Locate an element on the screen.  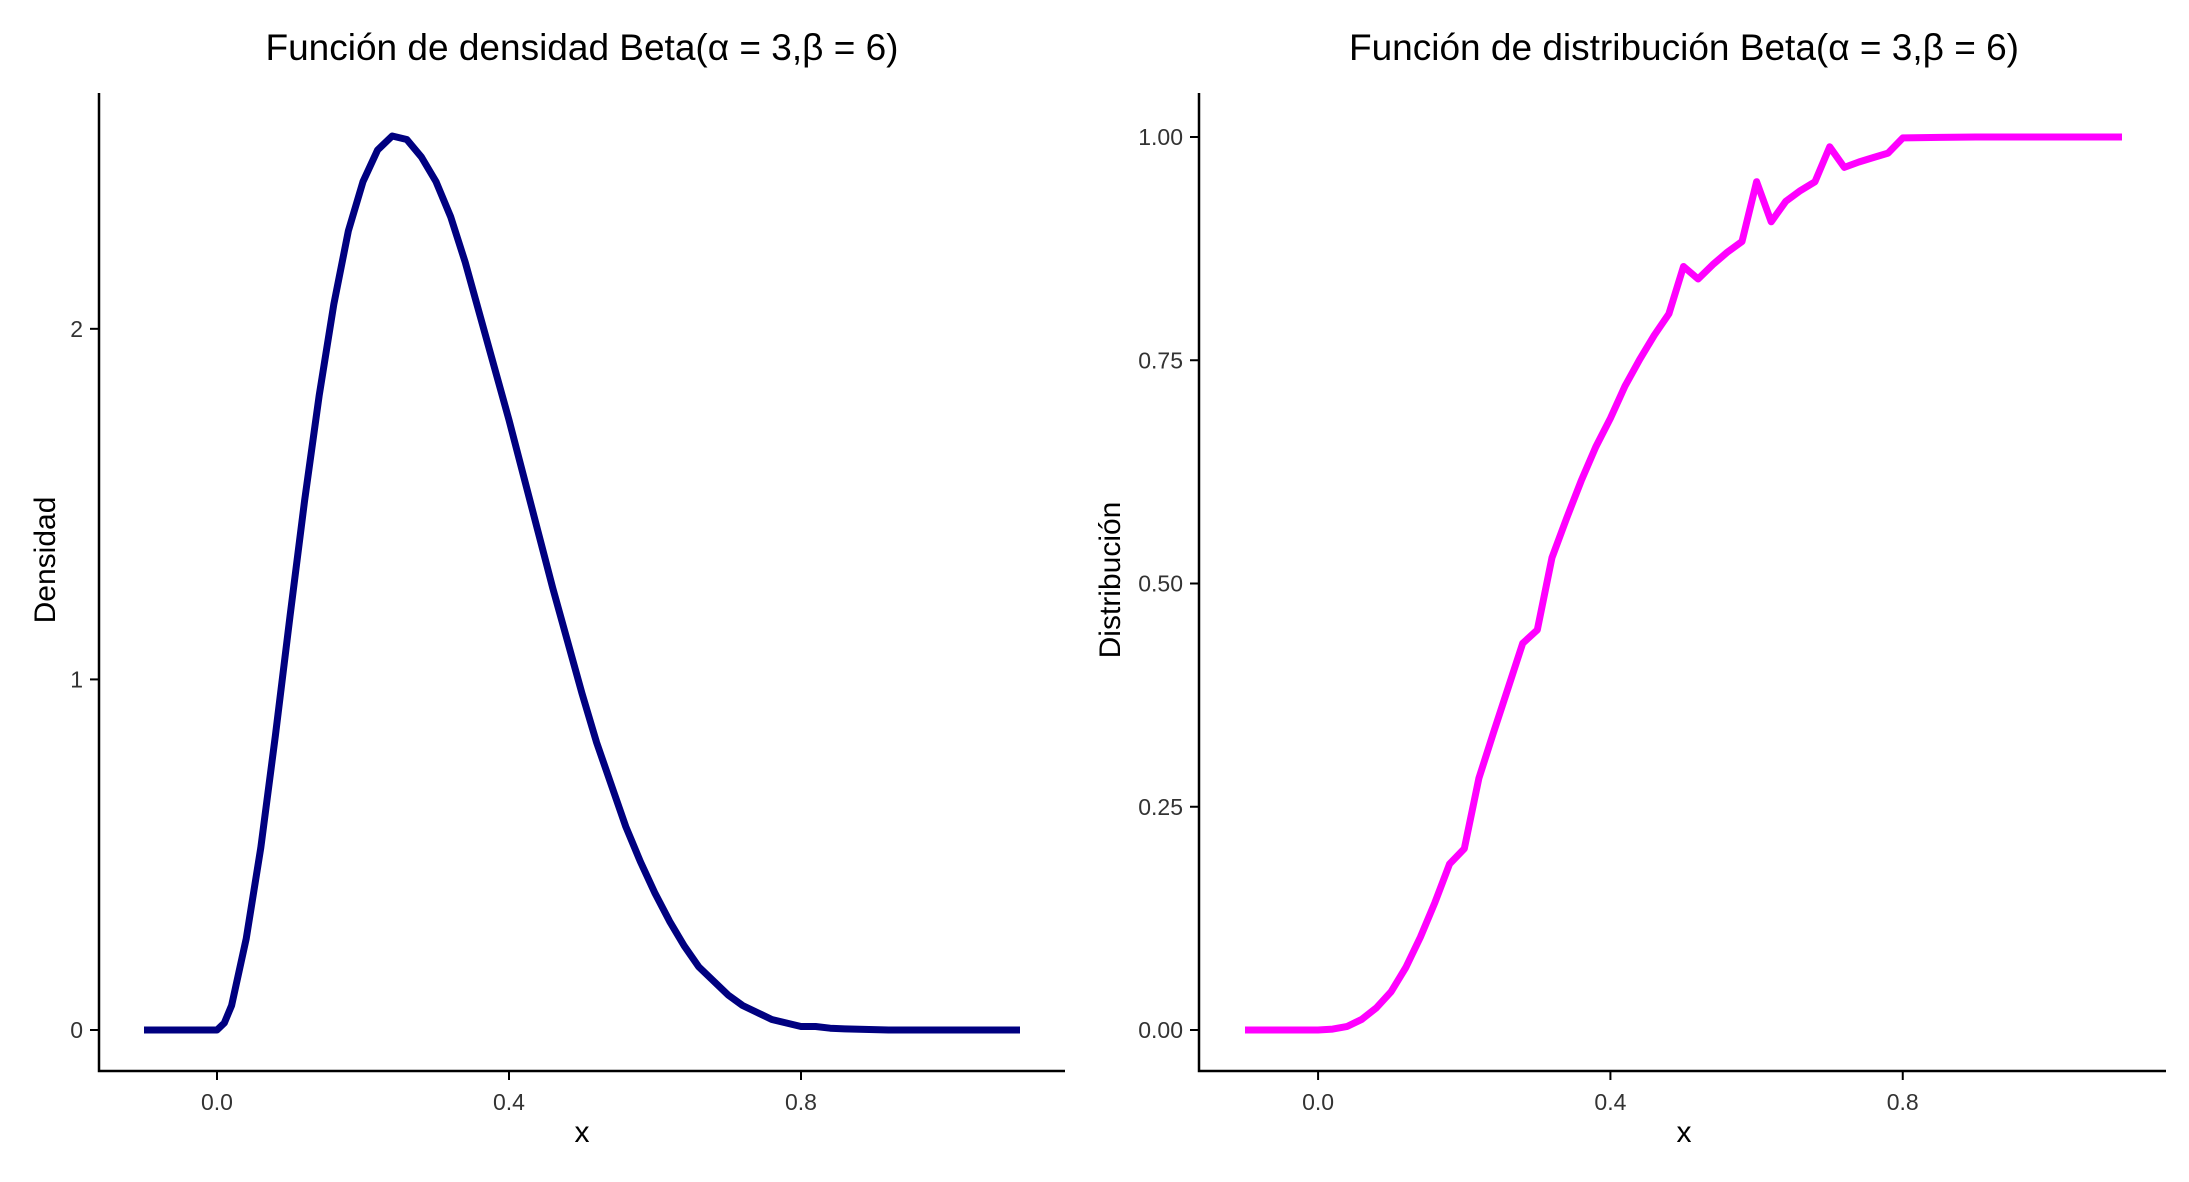
density-x-tick-label: 0.0 is located at coordinates (217, 1102).